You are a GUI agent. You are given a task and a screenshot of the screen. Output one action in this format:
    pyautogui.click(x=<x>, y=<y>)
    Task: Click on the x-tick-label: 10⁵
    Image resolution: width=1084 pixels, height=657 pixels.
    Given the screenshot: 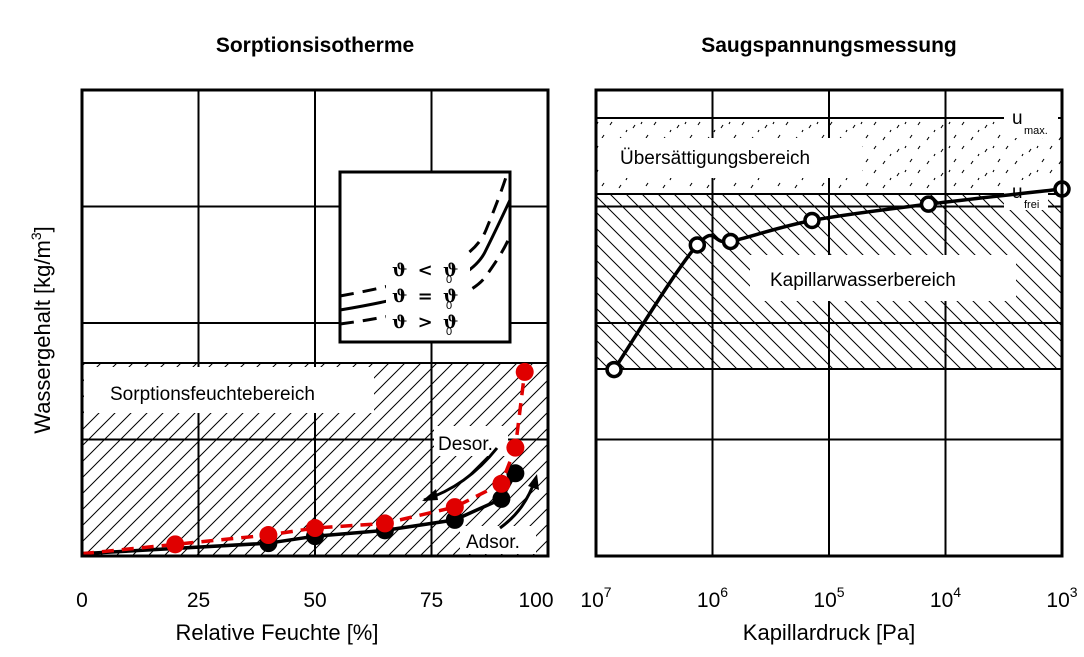 What is the action you would take?
    pyautogui.click(x=828, y=598)
    